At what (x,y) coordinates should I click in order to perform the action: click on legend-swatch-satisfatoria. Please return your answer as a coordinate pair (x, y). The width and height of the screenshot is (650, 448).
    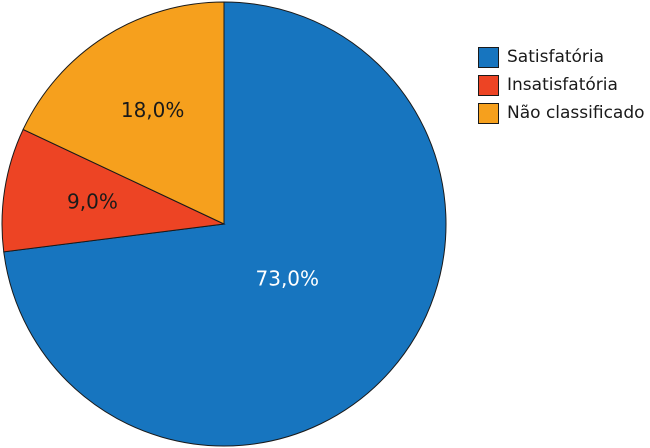
    Looking at the image, I should click on (488, 57).